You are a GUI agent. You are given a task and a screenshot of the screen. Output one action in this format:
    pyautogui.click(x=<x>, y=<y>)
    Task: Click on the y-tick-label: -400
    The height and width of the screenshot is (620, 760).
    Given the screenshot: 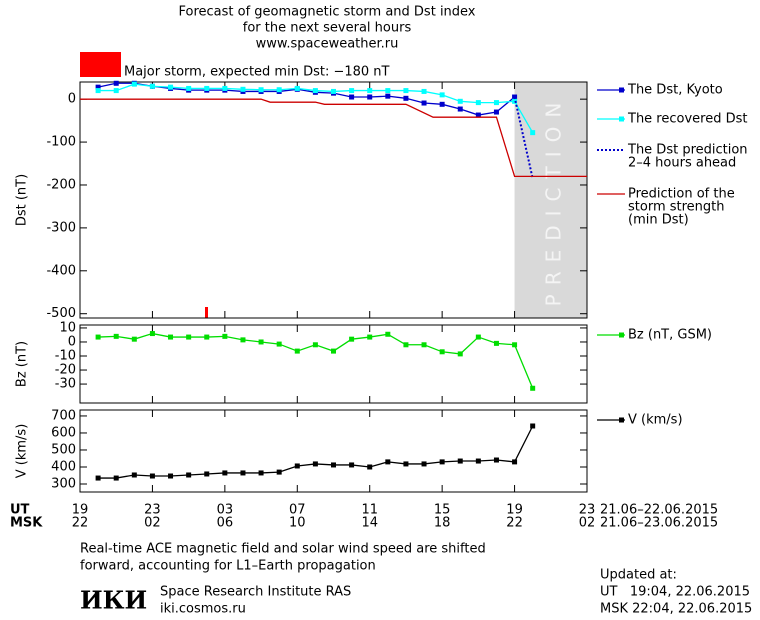 What is the action you would take?
    pyautogui.click(x=61, y=270)
    